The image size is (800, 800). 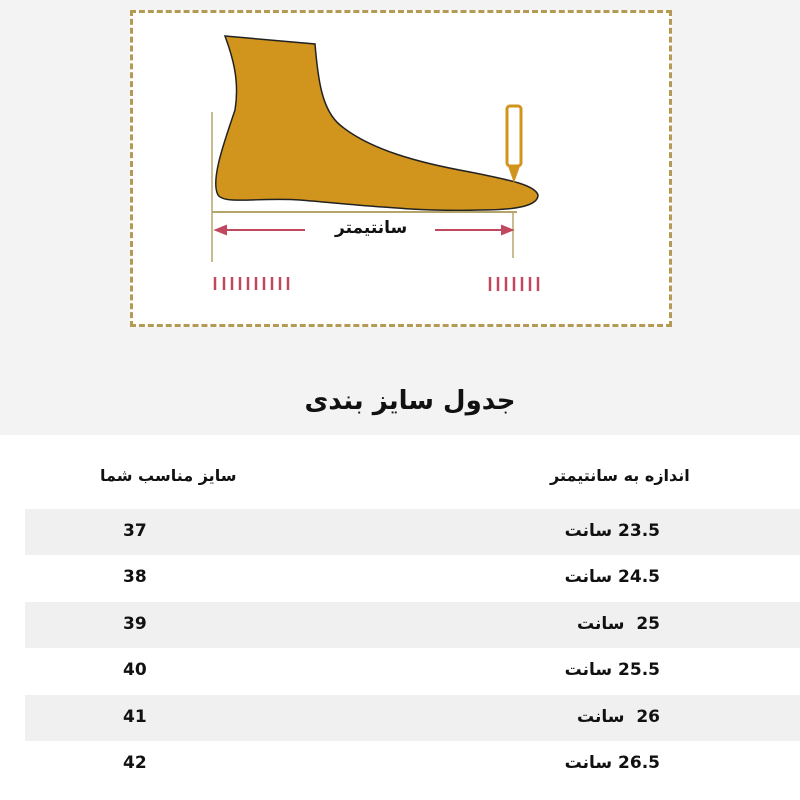 I want to click on size-cell: 42, so click(x=135, y=763).